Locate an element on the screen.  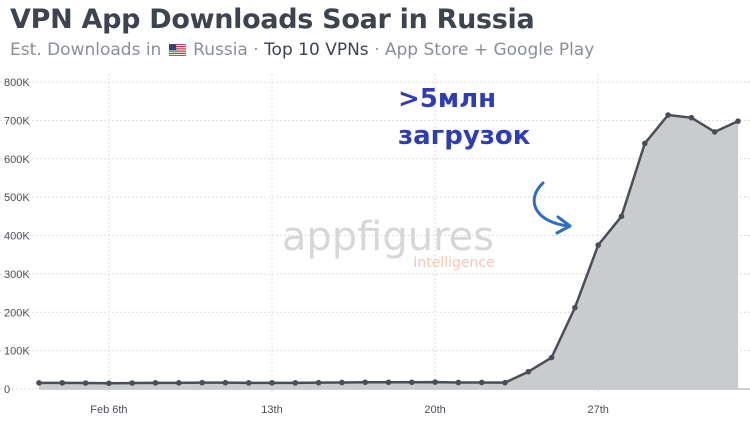
annotation: >5млн загрузок is located at coordinates (485, 159).